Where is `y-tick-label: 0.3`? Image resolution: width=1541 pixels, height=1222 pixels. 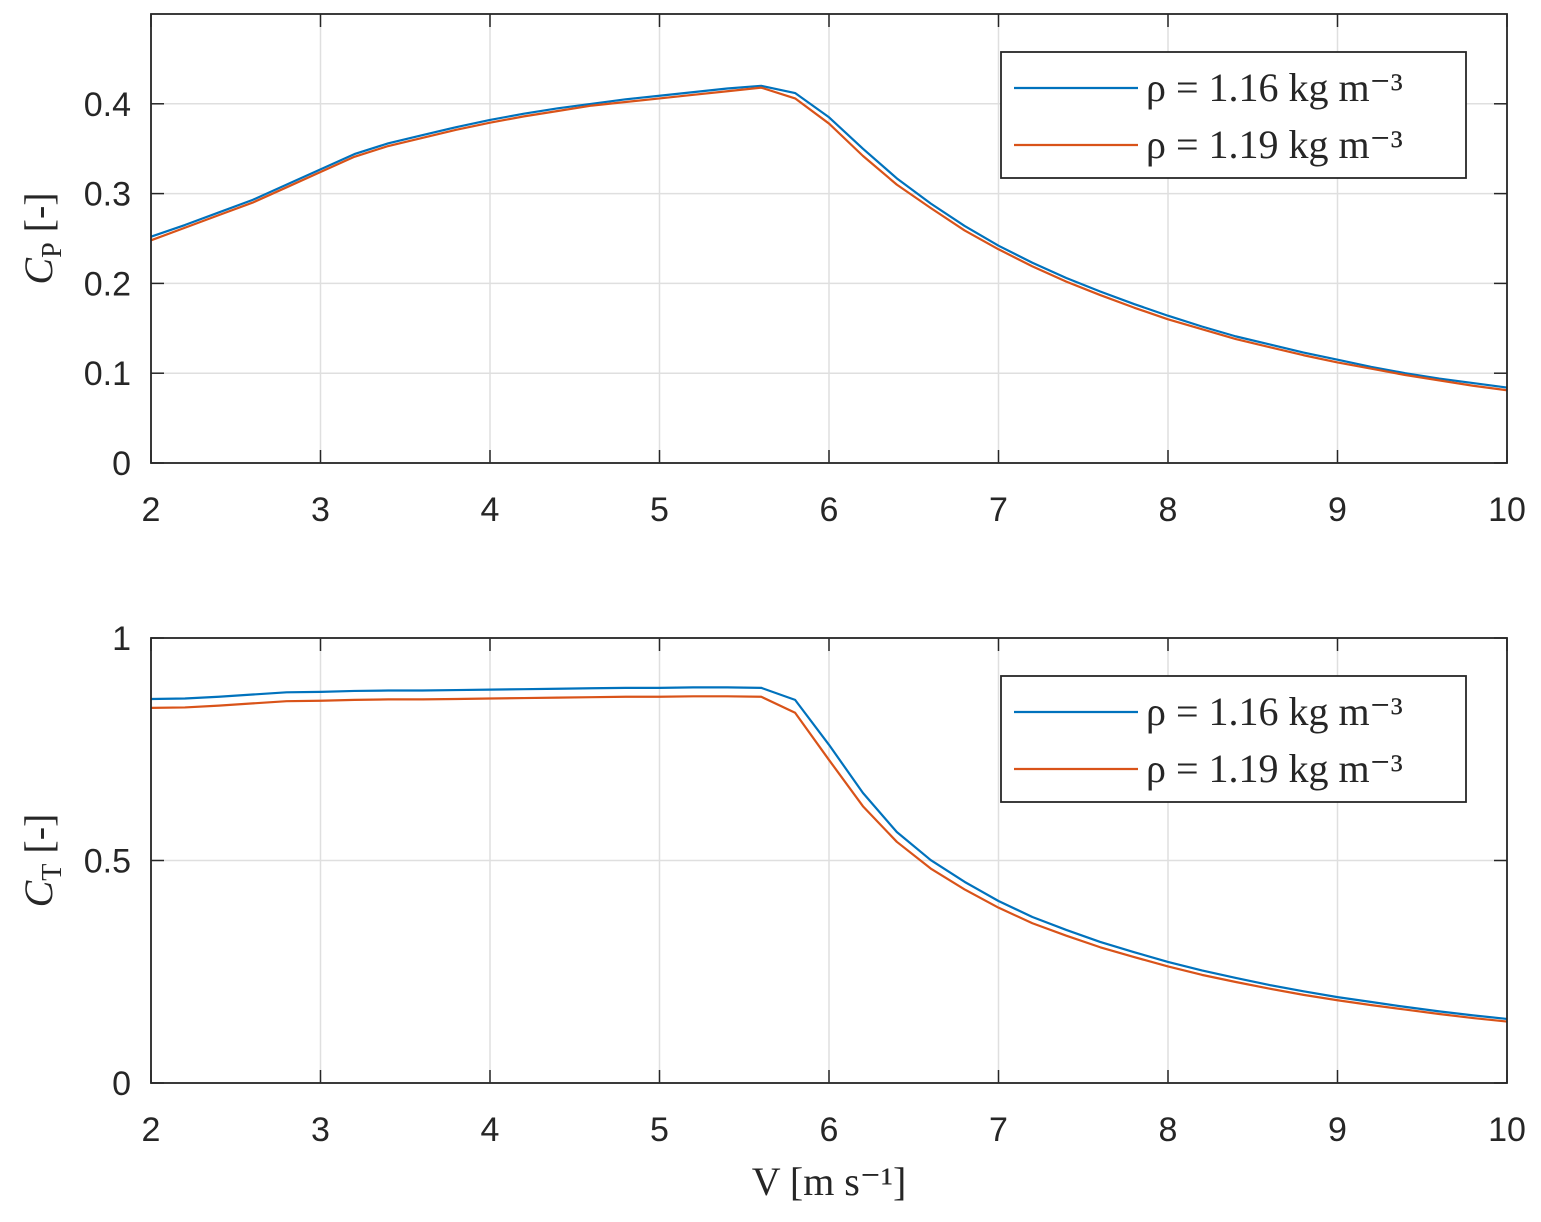
y-tick-label: 0.3 is located at coordinates (107, 195).